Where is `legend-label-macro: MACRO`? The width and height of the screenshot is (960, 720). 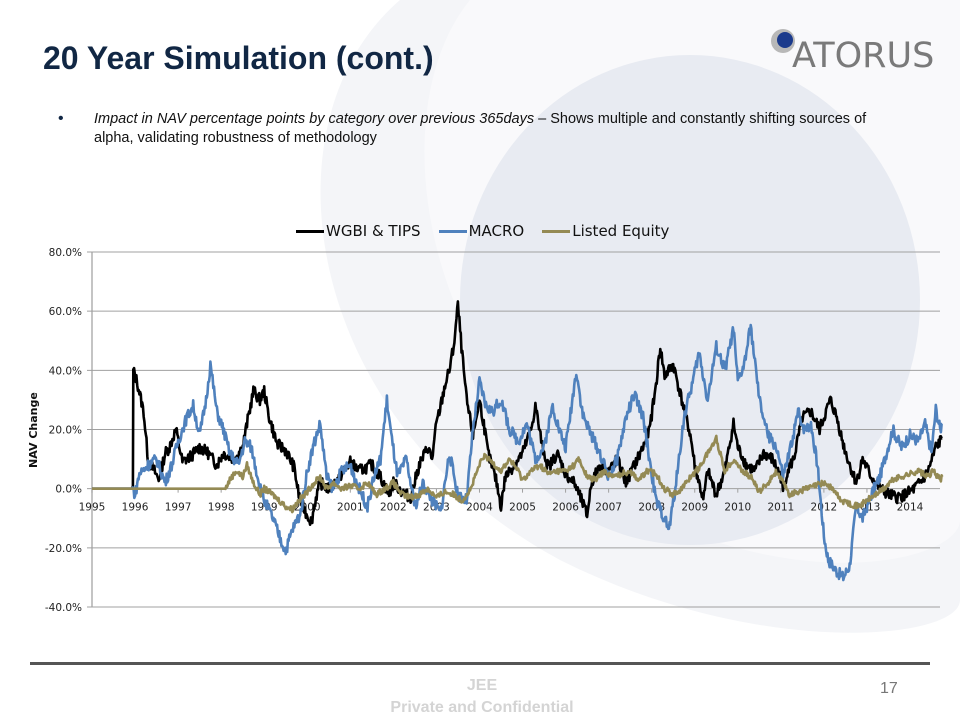
legend-label-macro: MACRO is located at coordinates (496, 231).